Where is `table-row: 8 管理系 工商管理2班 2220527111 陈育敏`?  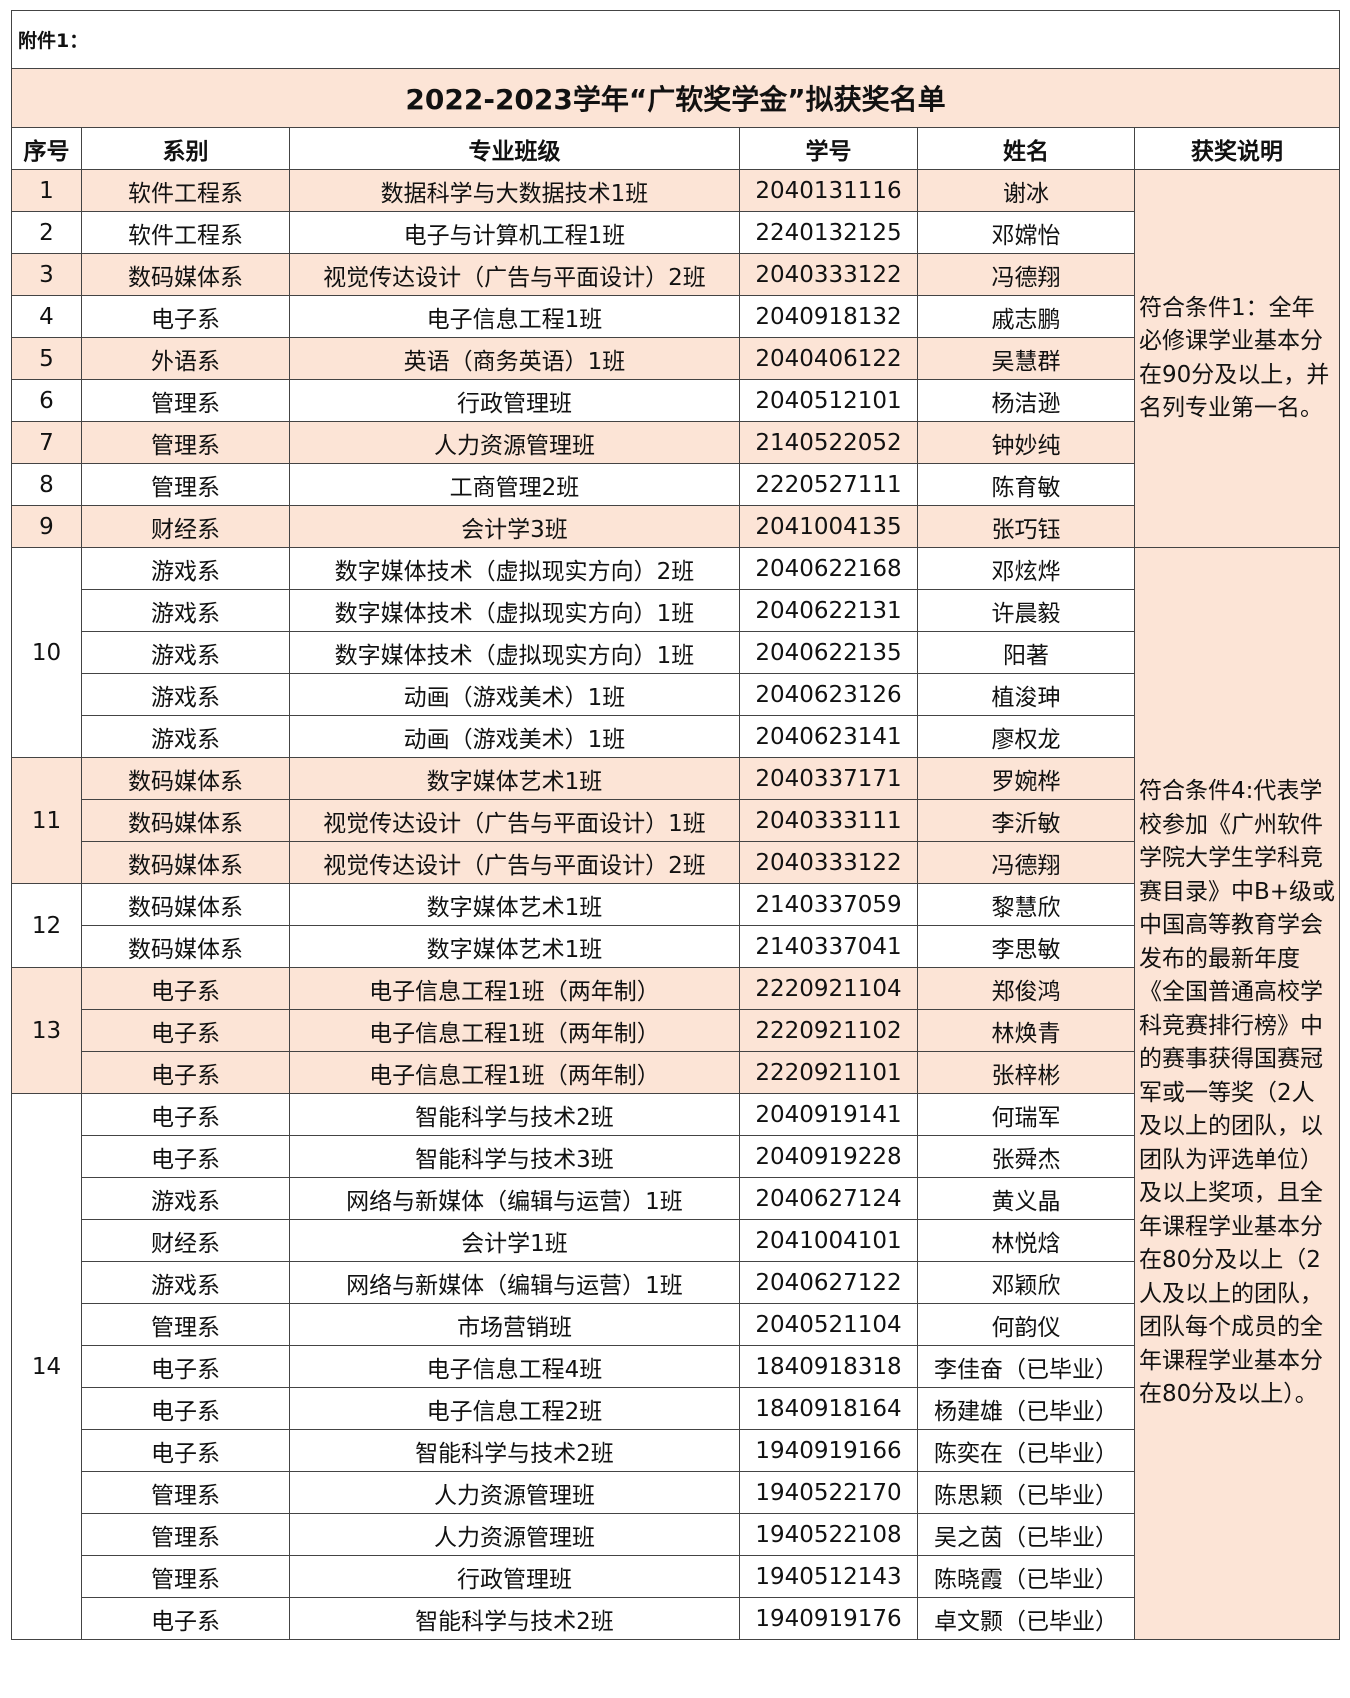 table-row: 8 管理系 工商管理2班 2220527111 陈育敏 is located at coordinates (675, 484).